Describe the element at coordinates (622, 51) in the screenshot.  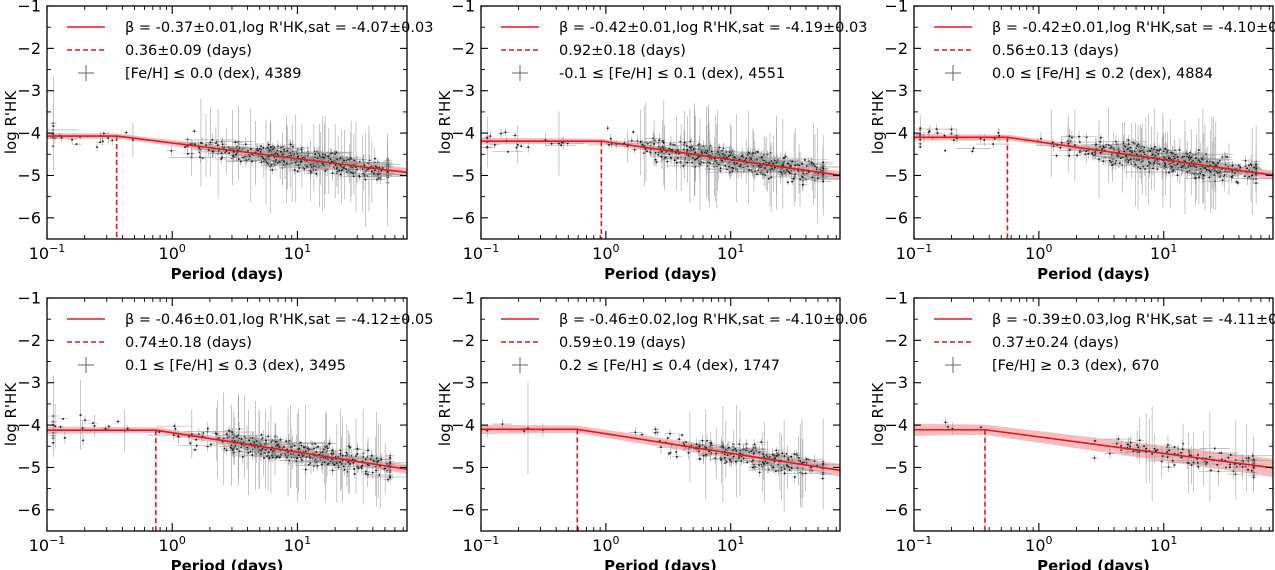
I see `legend-saturation-label: 0.92±0.18 (days)` at that location.